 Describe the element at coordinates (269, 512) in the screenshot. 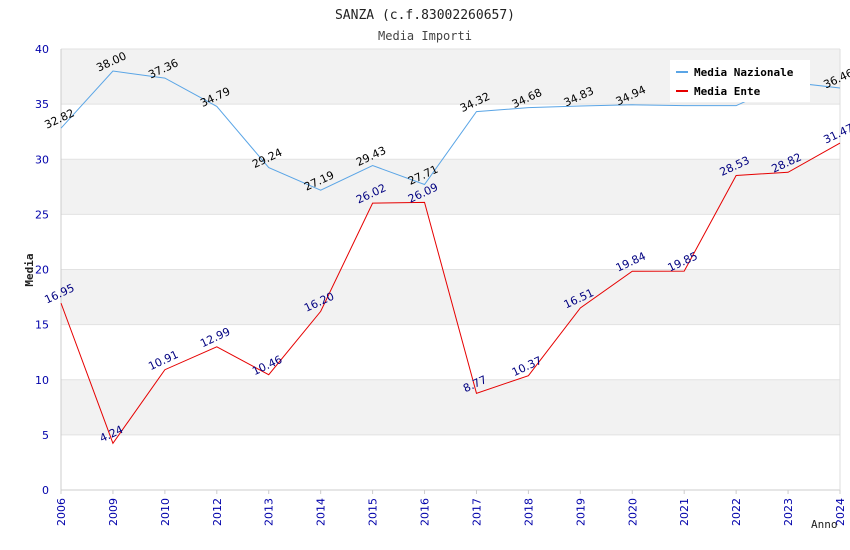

I see `x-tick-label: 2013` at that location.